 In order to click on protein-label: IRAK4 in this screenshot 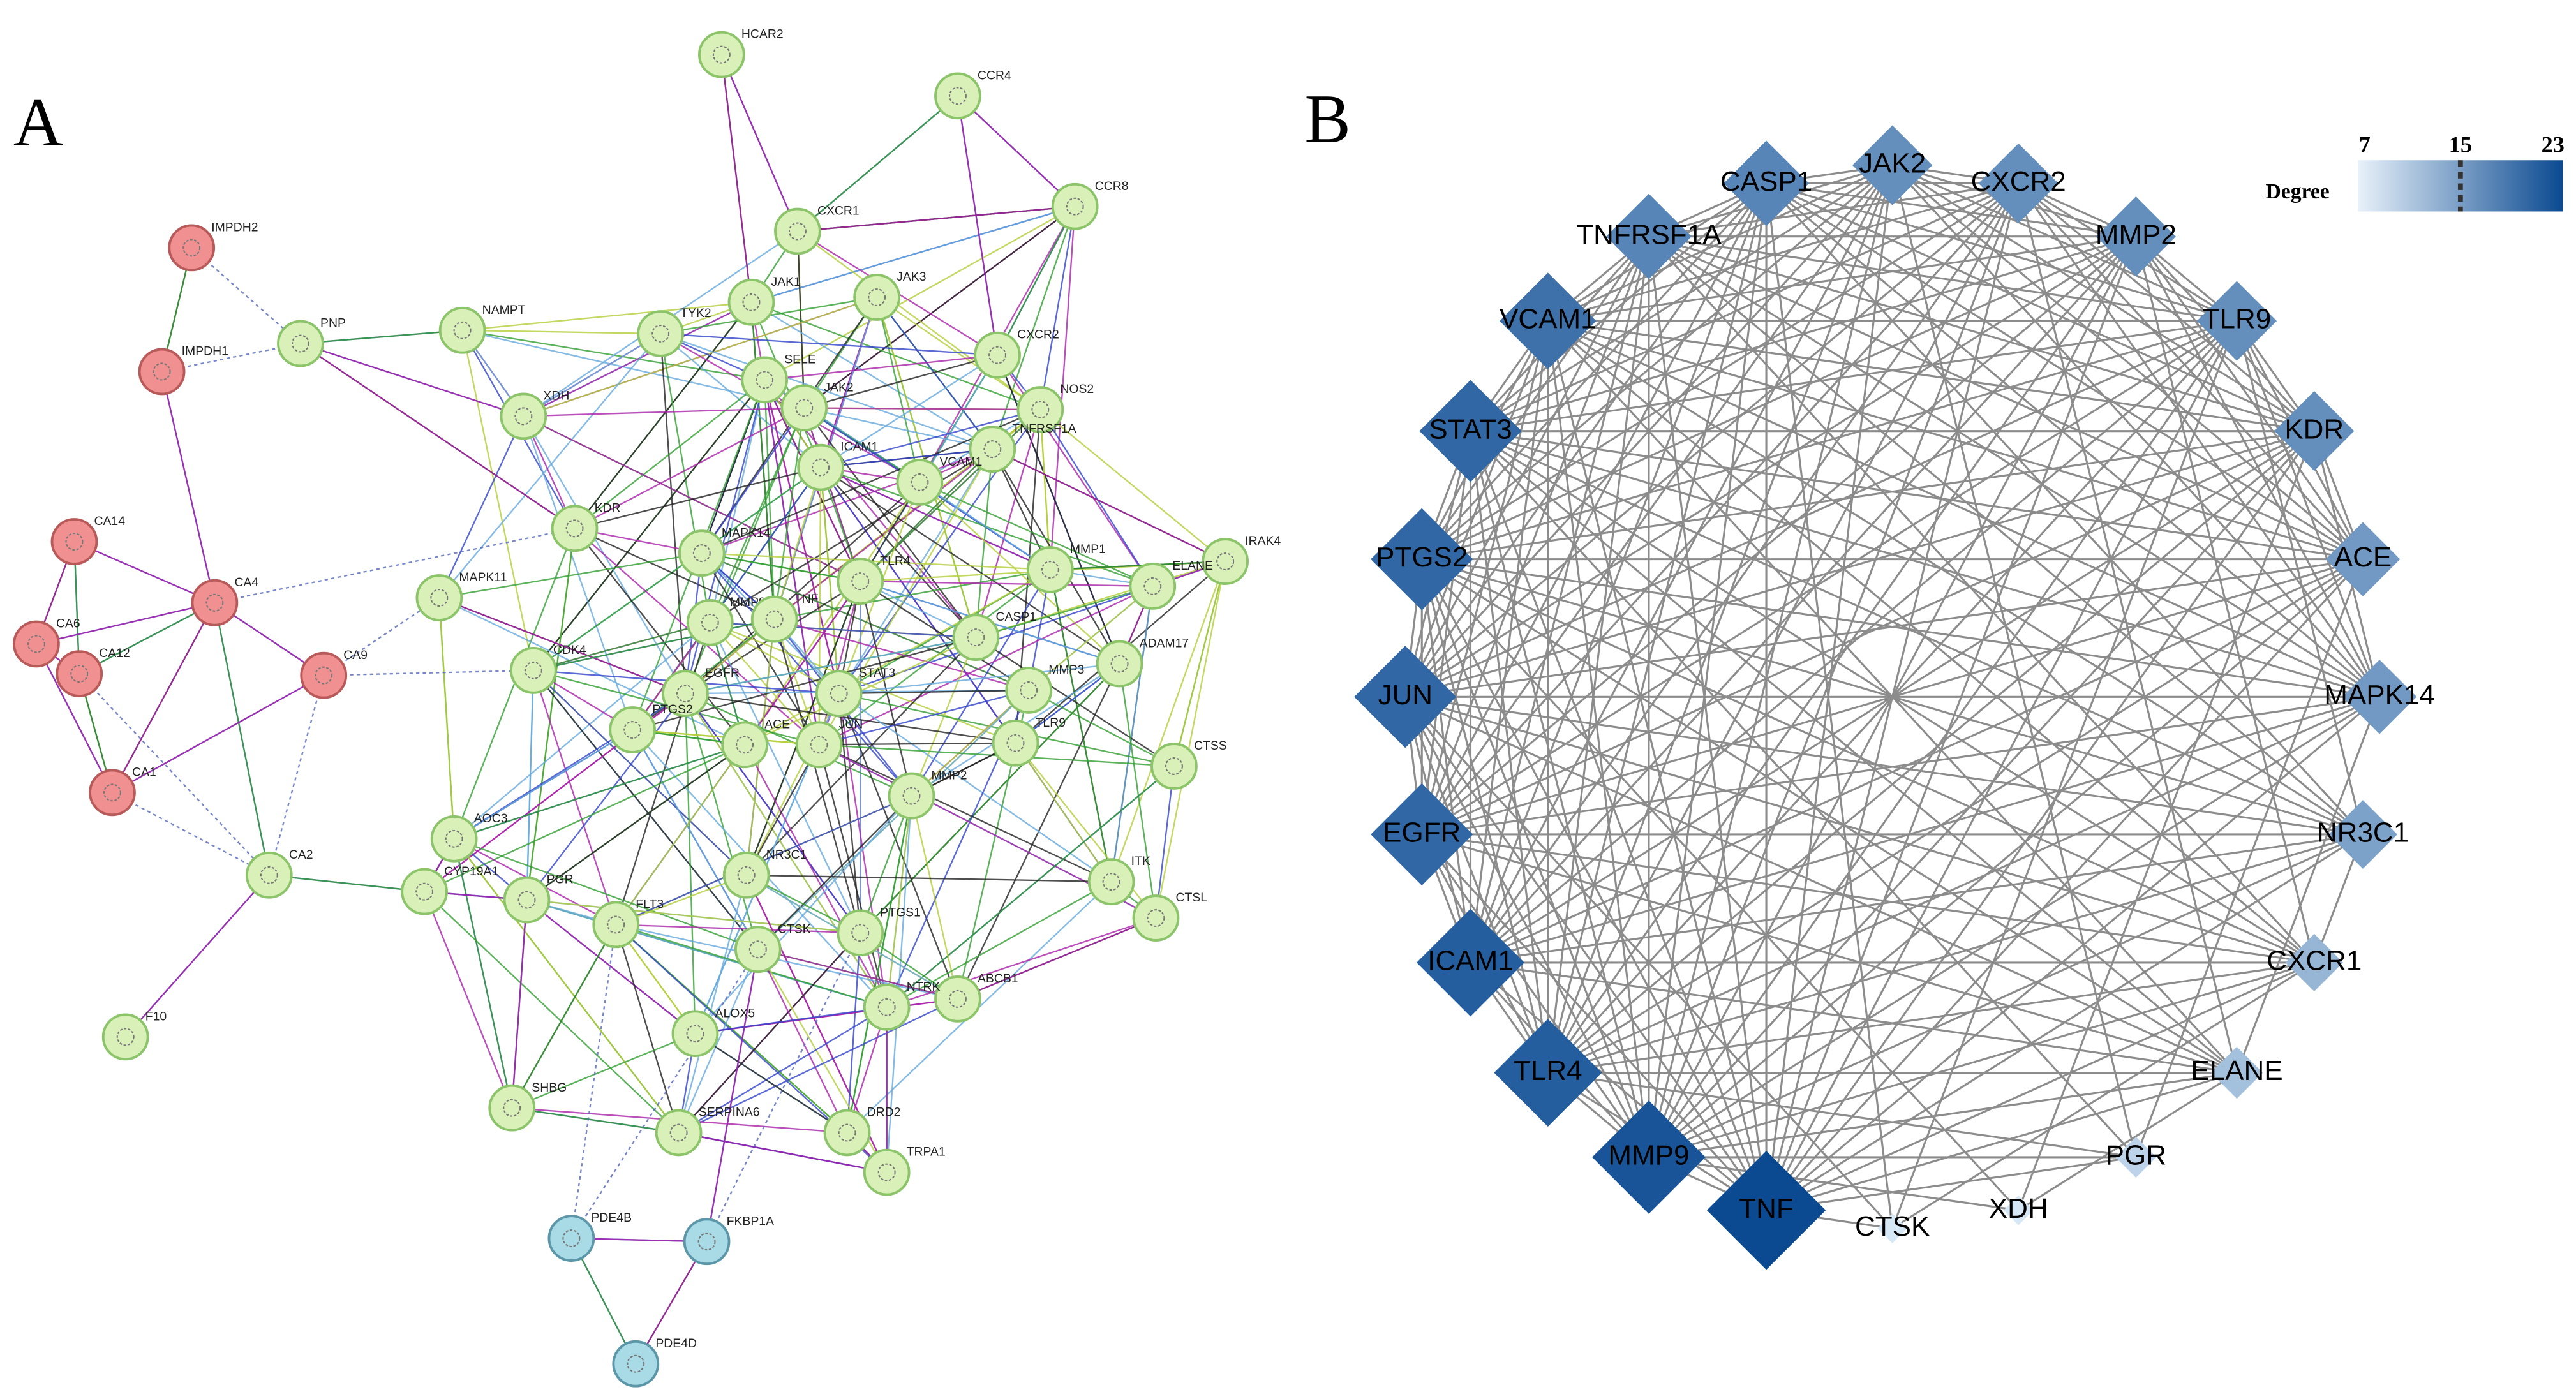, I will do `click(1263, 541)`.